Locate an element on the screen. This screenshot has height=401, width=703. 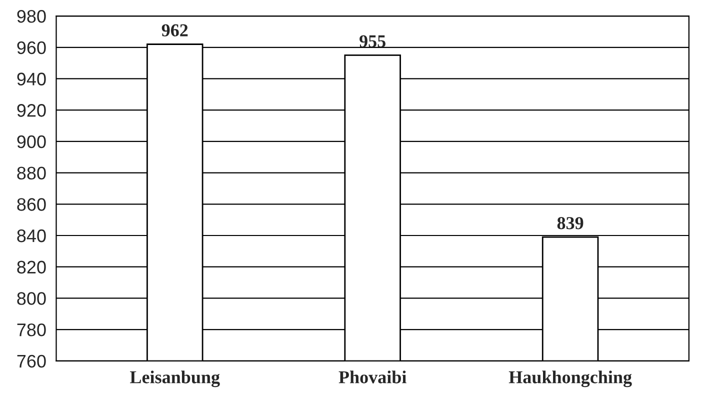
y-tick-label: 820 is located at coordinates (31, 267).